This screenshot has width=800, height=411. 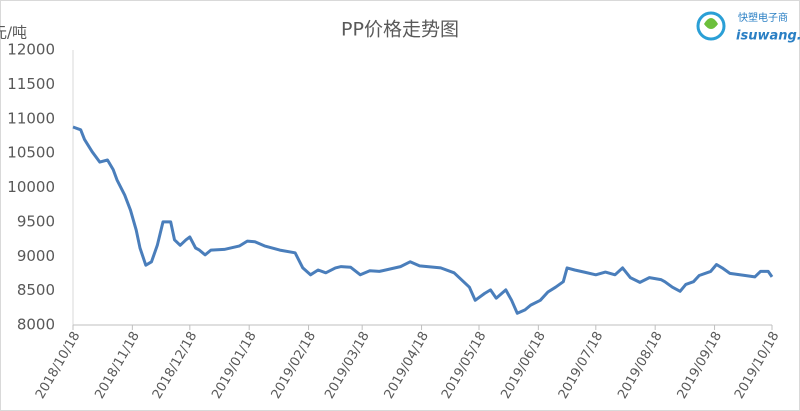 I want to click on y-tick-label: 12000, so click(x=31, y=50).